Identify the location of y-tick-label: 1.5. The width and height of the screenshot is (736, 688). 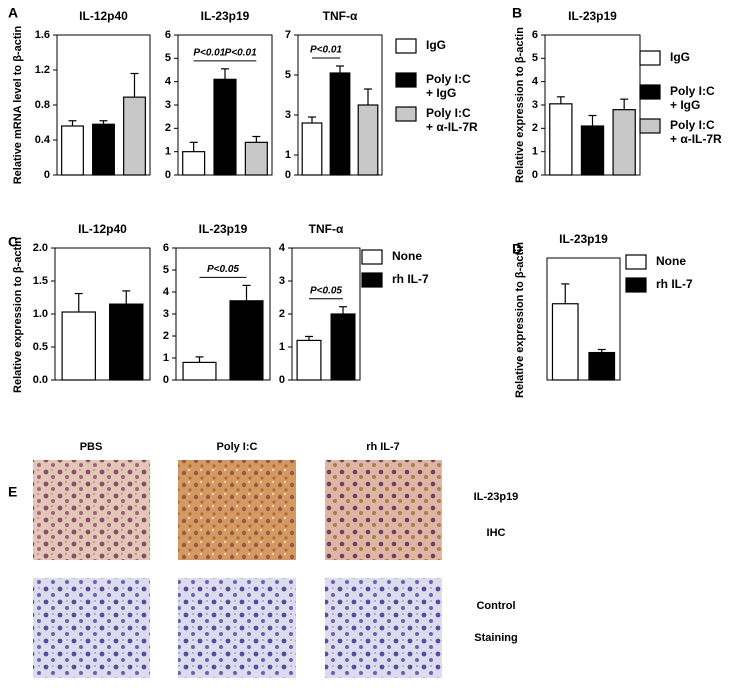
(40, 281).